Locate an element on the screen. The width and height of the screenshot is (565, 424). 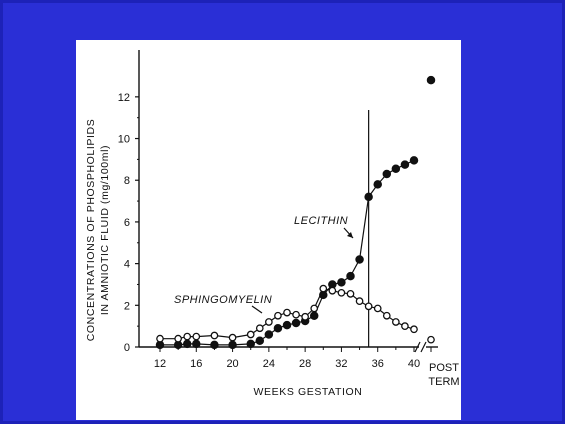
x-tick-label: 36 is located at coordinates (378, 364).